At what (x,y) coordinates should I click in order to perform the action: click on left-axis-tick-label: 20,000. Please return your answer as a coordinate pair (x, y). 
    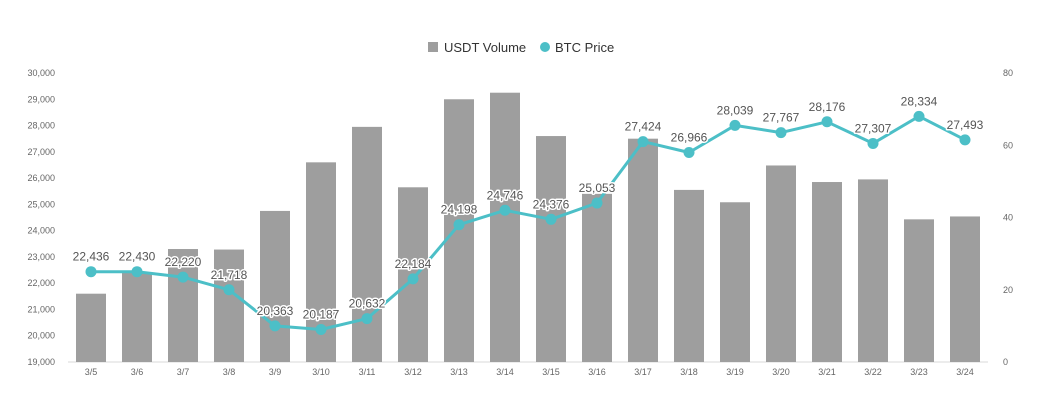
    Looking at the image, I should click on (41, 336).